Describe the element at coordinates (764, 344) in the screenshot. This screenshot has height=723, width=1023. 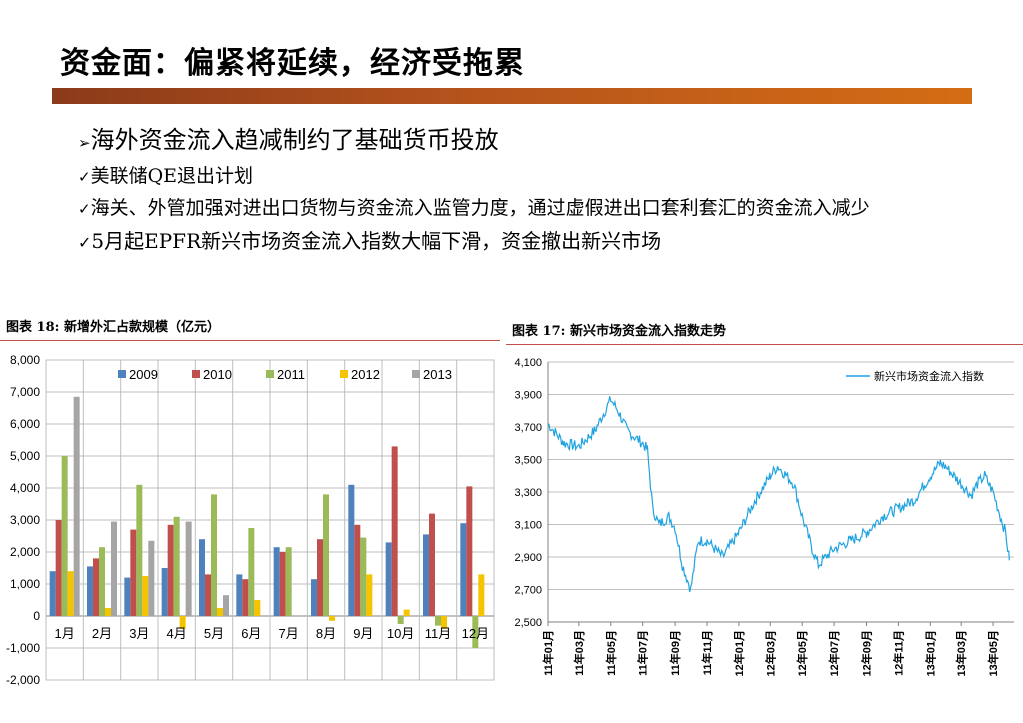
I see `right-caption-underline` at that location.